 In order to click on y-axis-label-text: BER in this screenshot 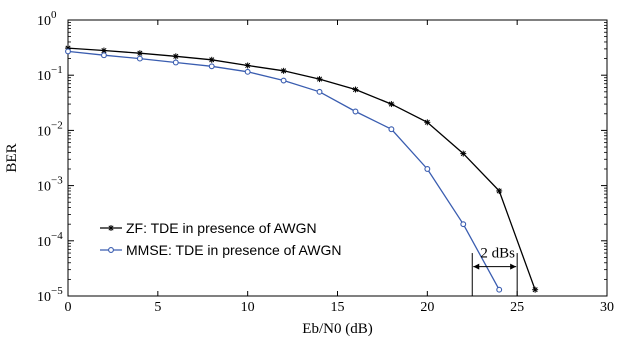, I will do `click(12, 157)`.